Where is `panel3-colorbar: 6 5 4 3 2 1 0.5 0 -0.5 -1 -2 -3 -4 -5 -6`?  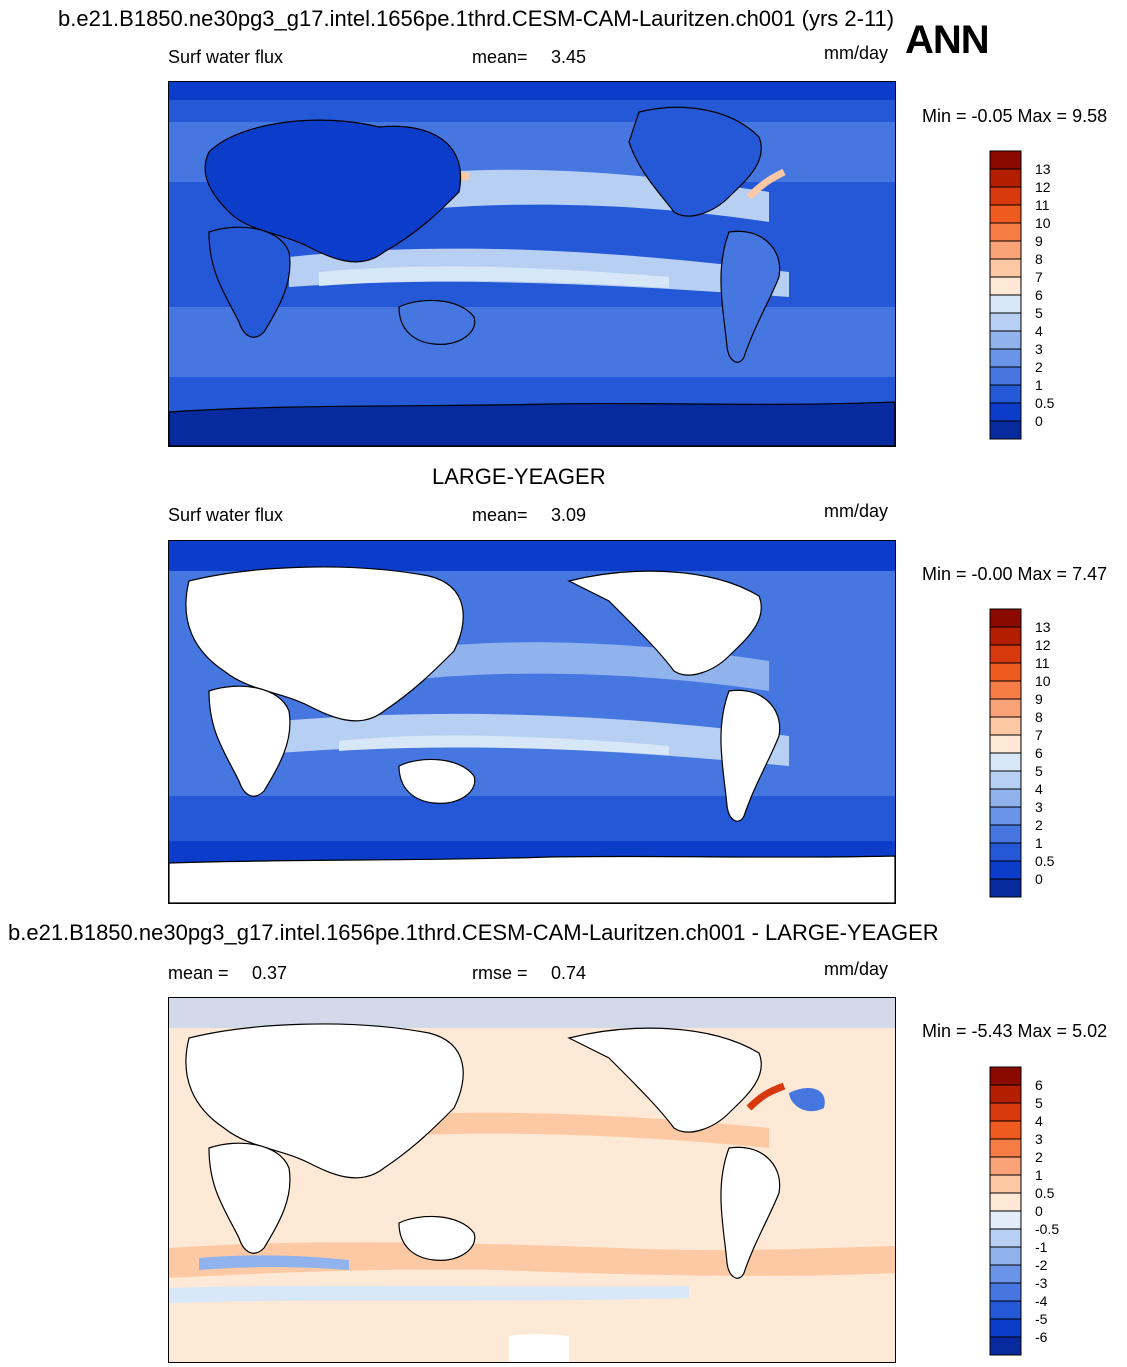 panel3-colorbar: 6 5 4 3 2 1 0.5 0 -0.5 -1 -2 -3 -4 -5 -6 is located at coordinates (1029, 1211).